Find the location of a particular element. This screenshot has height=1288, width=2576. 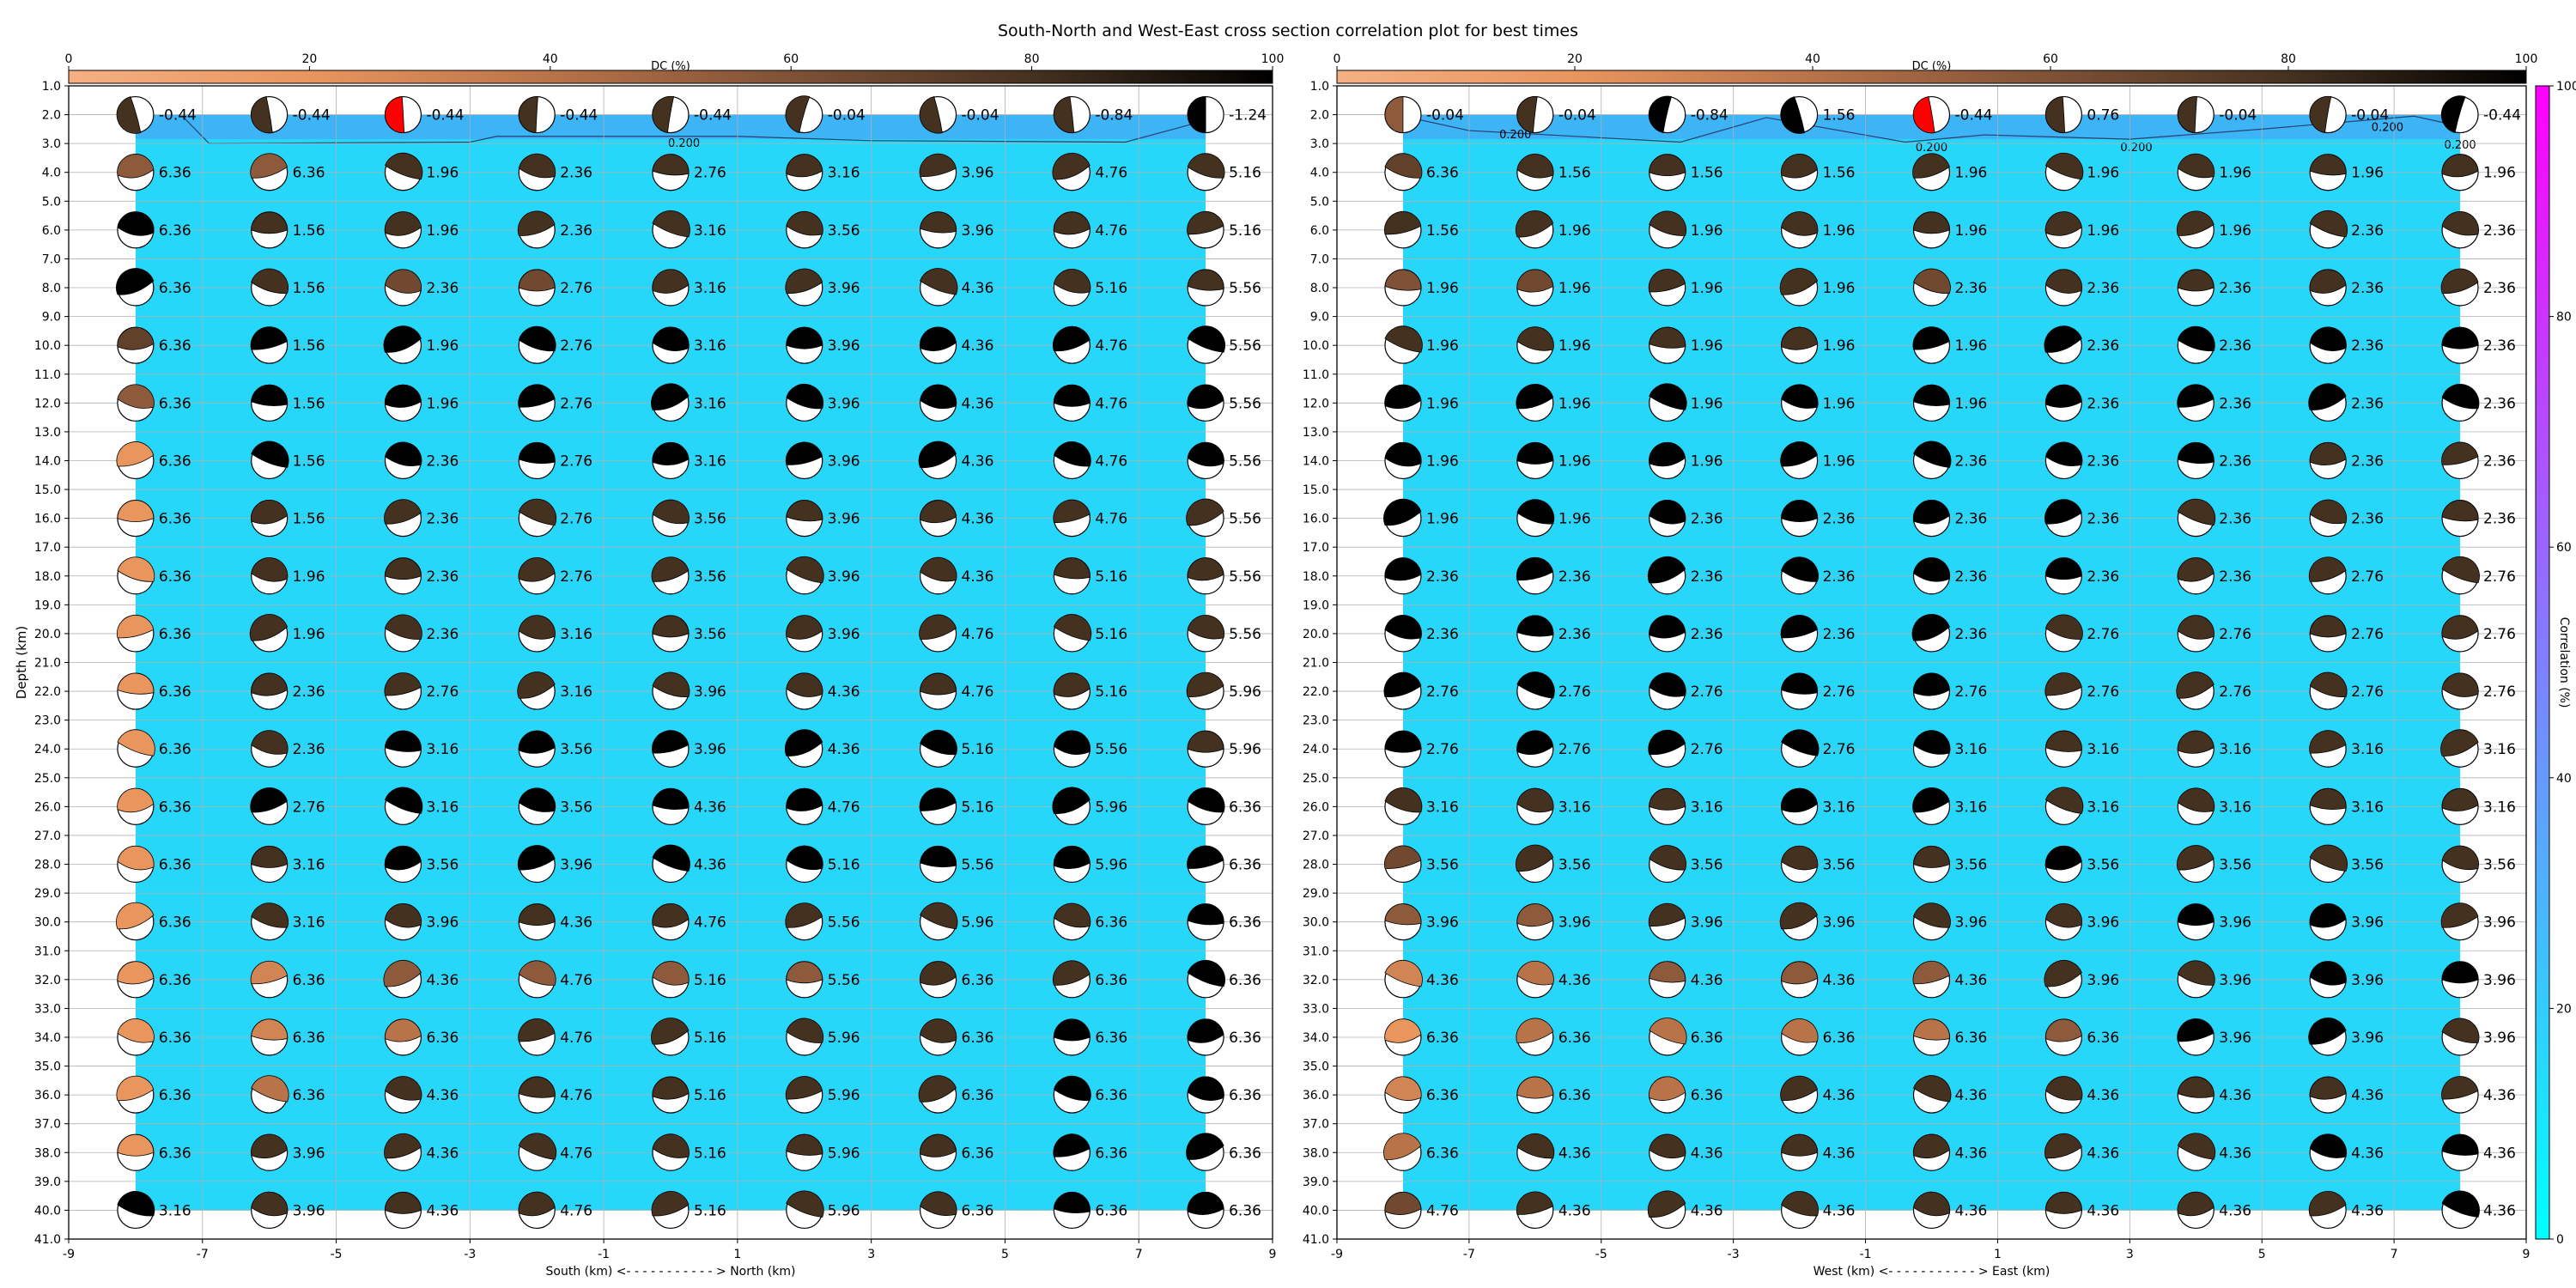

x-tick-label: 1 is located at coordinates (1998, 1254).